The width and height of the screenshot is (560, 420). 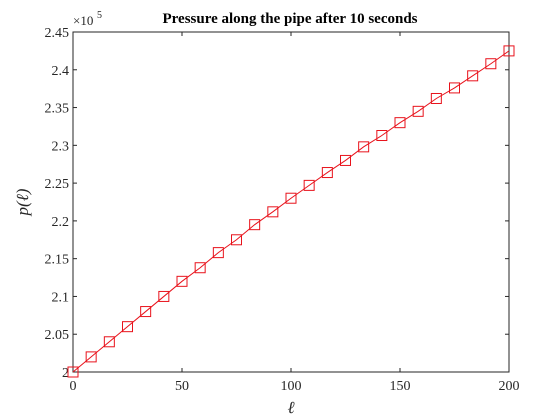 I want to click on y-tick-label: 2.3, so click(x=61, y=146).